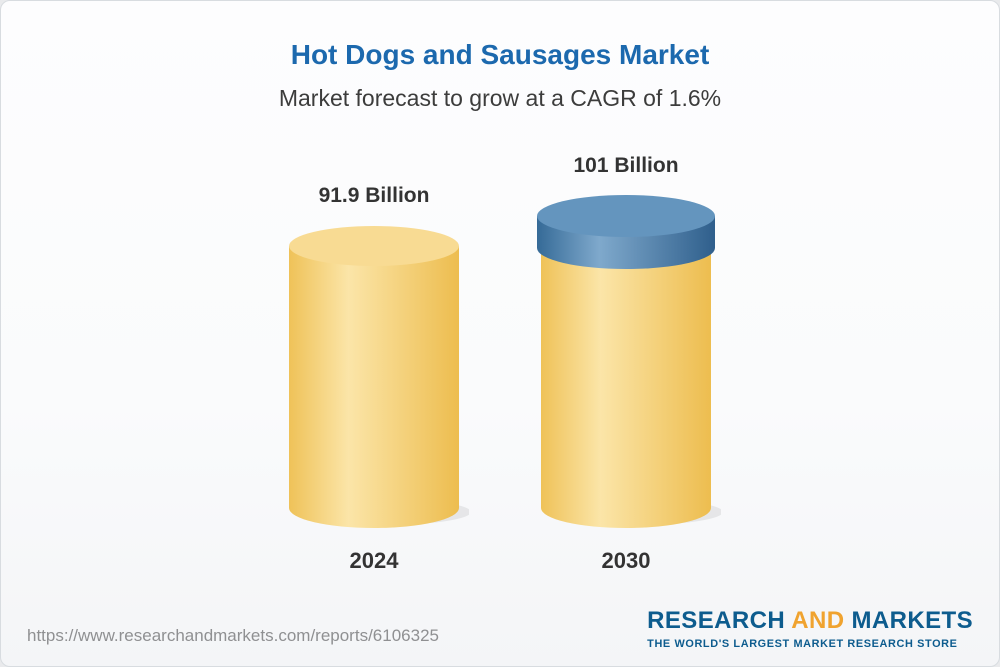  I want to click on value-label-2030: 101 Billion, so click(626, 165).